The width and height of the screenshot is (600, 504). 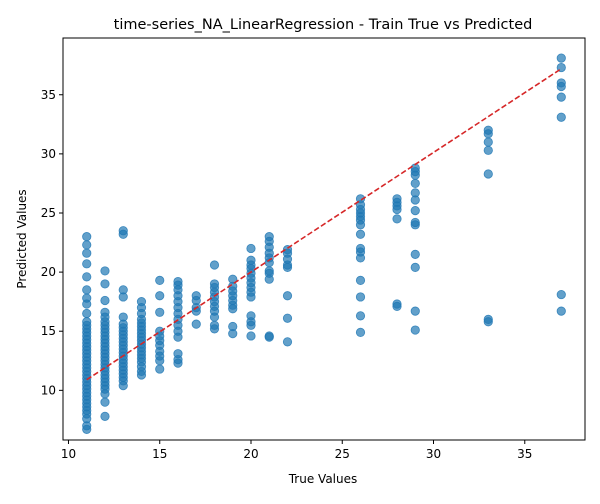 I want to click on y-tick-label: 10, so click(x=48, y=390).